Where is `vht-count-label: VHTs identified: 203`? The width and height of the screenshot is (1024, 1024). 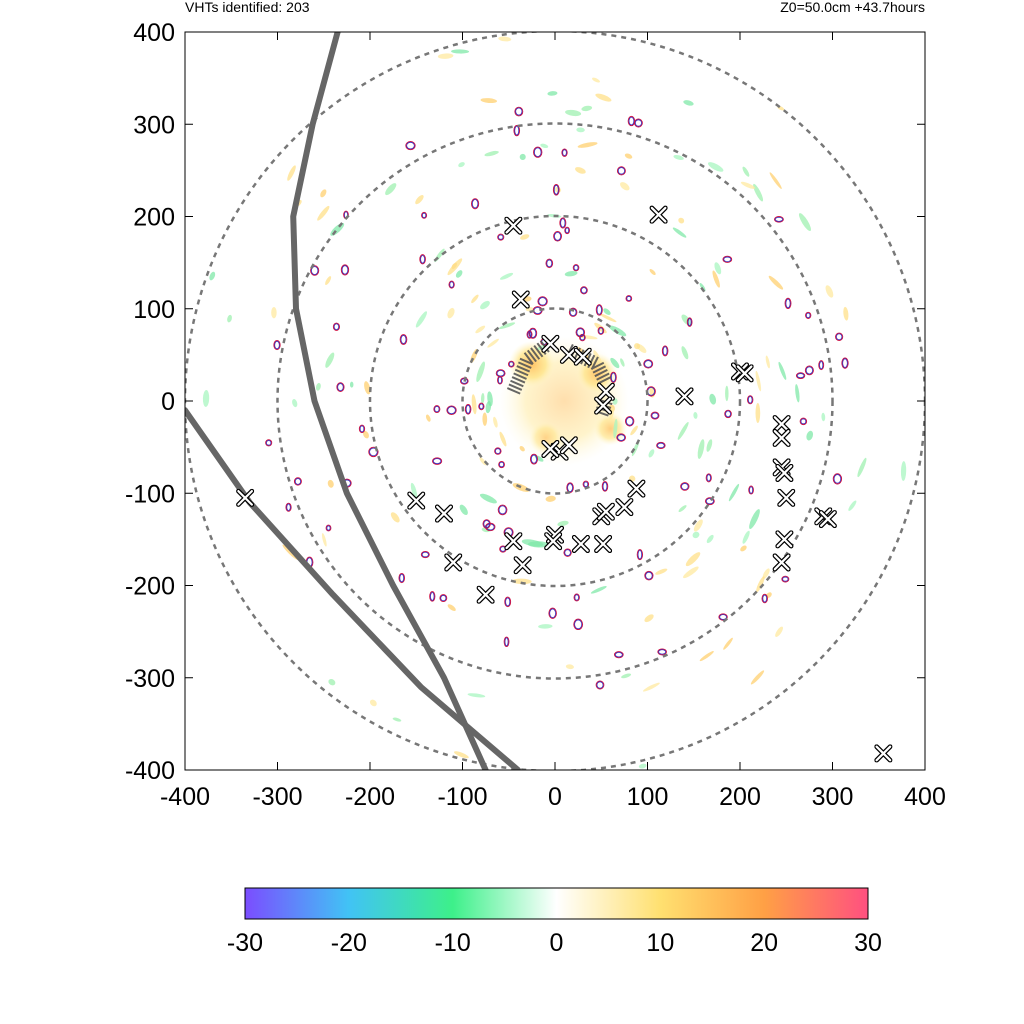 vht-count-label: VHTs identified: 203 is located at coordinates (247, 7).